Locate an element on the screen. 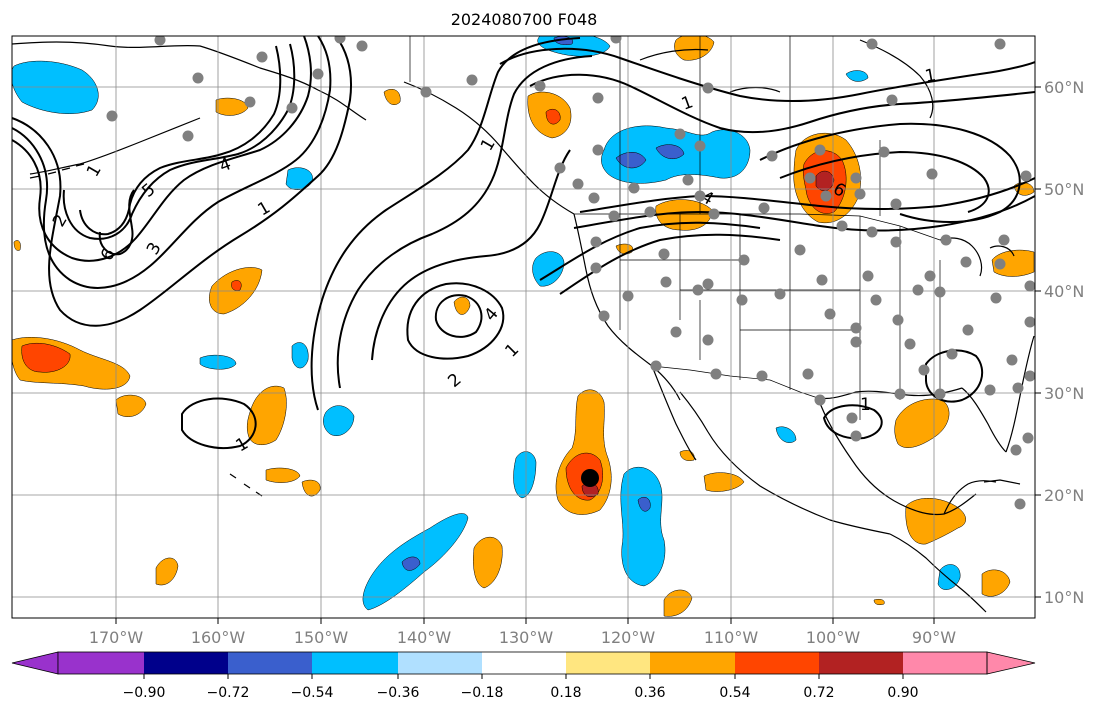 This screenshot has width=1105, height=712. alaska-coast is located at coordinates (189, 81).